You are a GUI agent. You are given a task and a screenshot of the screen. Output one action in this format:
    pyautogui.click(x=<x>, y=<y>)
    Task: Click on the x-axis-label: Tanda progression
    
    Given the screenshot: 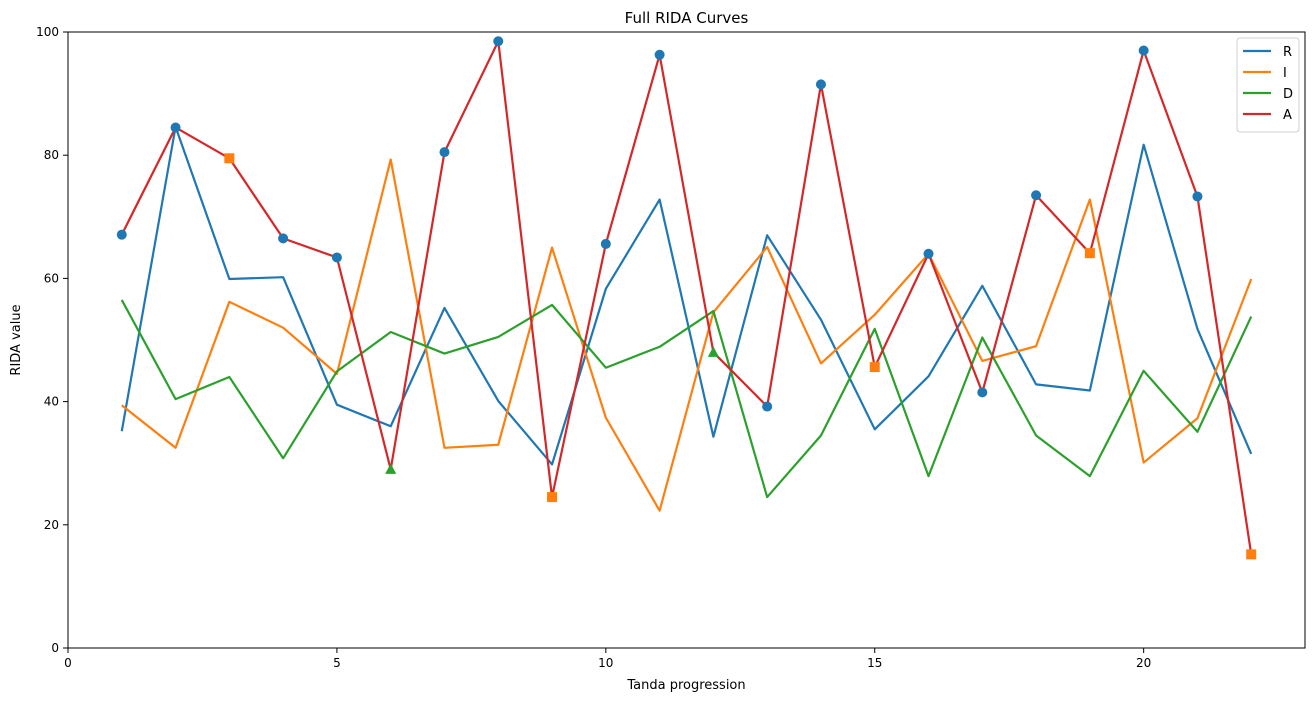 What is the action you would take?
    pyautogui.click(x=685, y=685)
    